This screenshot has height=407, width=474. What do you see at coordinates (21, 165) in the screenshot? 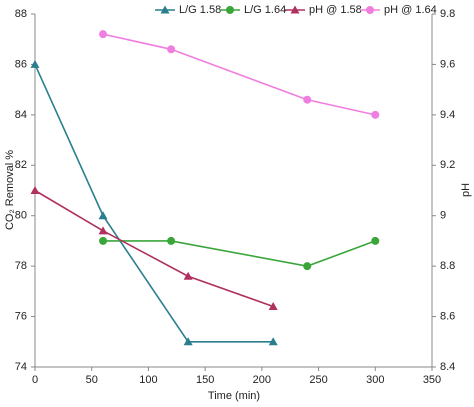
I see `y-tick-label: 82` at bounding box center [21, 165].